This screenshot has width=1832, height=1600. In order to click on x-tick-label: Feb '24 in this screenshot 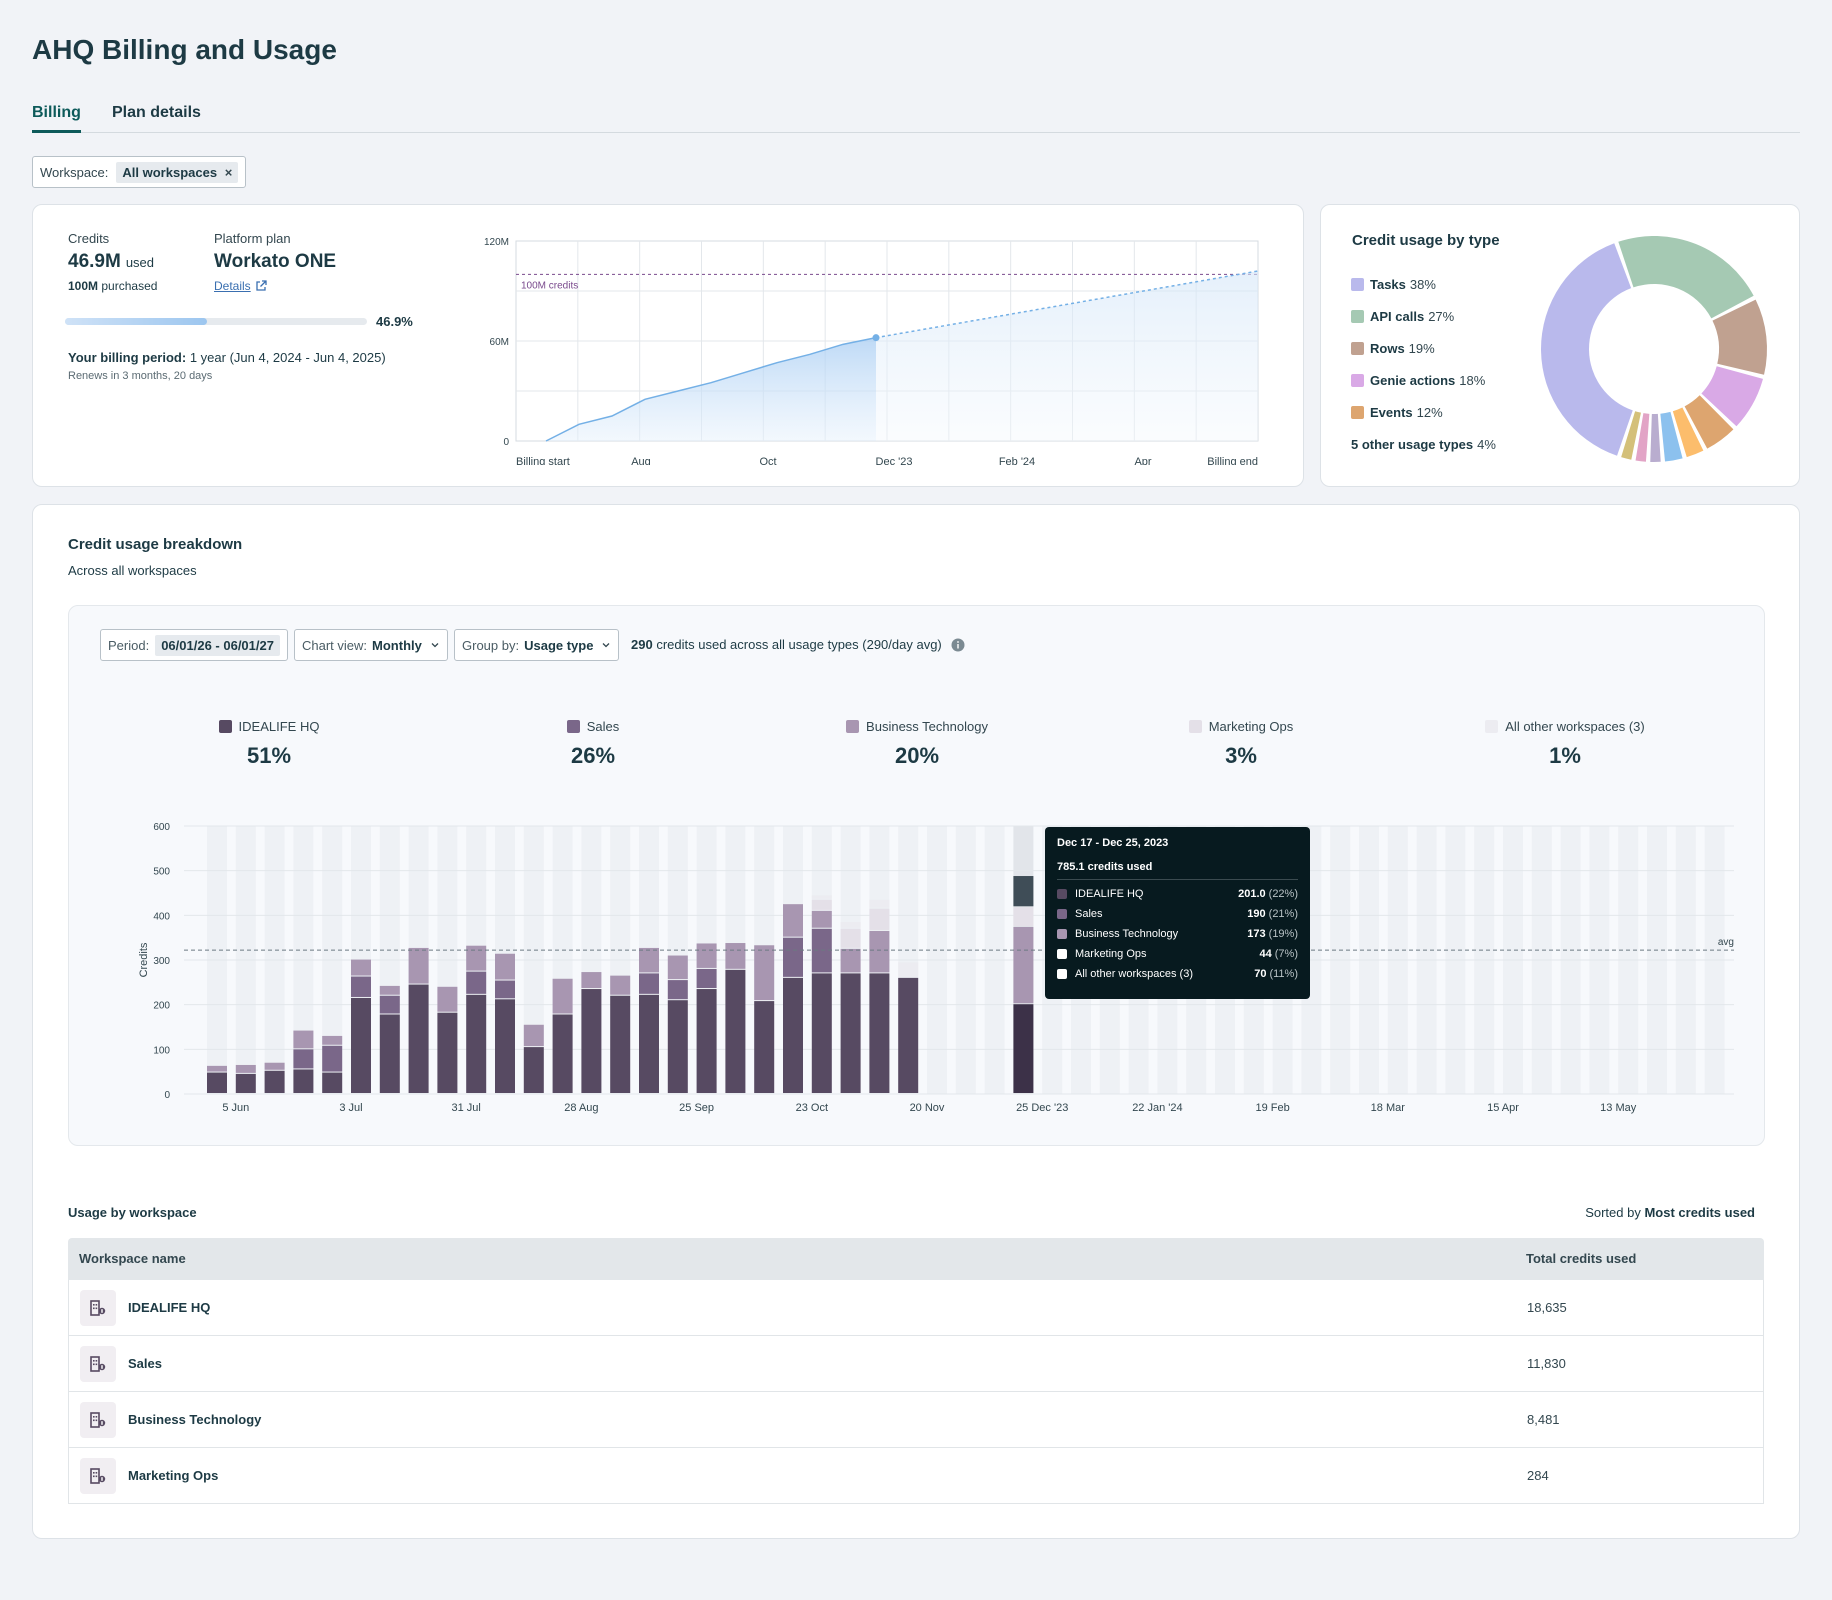, I will do `click(1017, 460)`.